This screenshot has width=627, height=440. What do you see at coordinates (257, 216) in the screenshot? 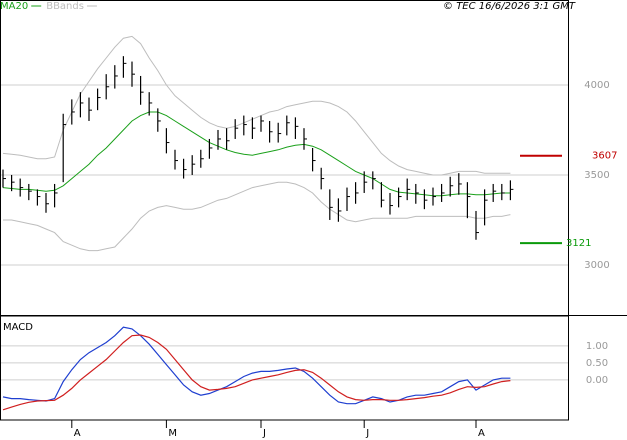
I see `bband-lower` at bounding box center [257, 216].